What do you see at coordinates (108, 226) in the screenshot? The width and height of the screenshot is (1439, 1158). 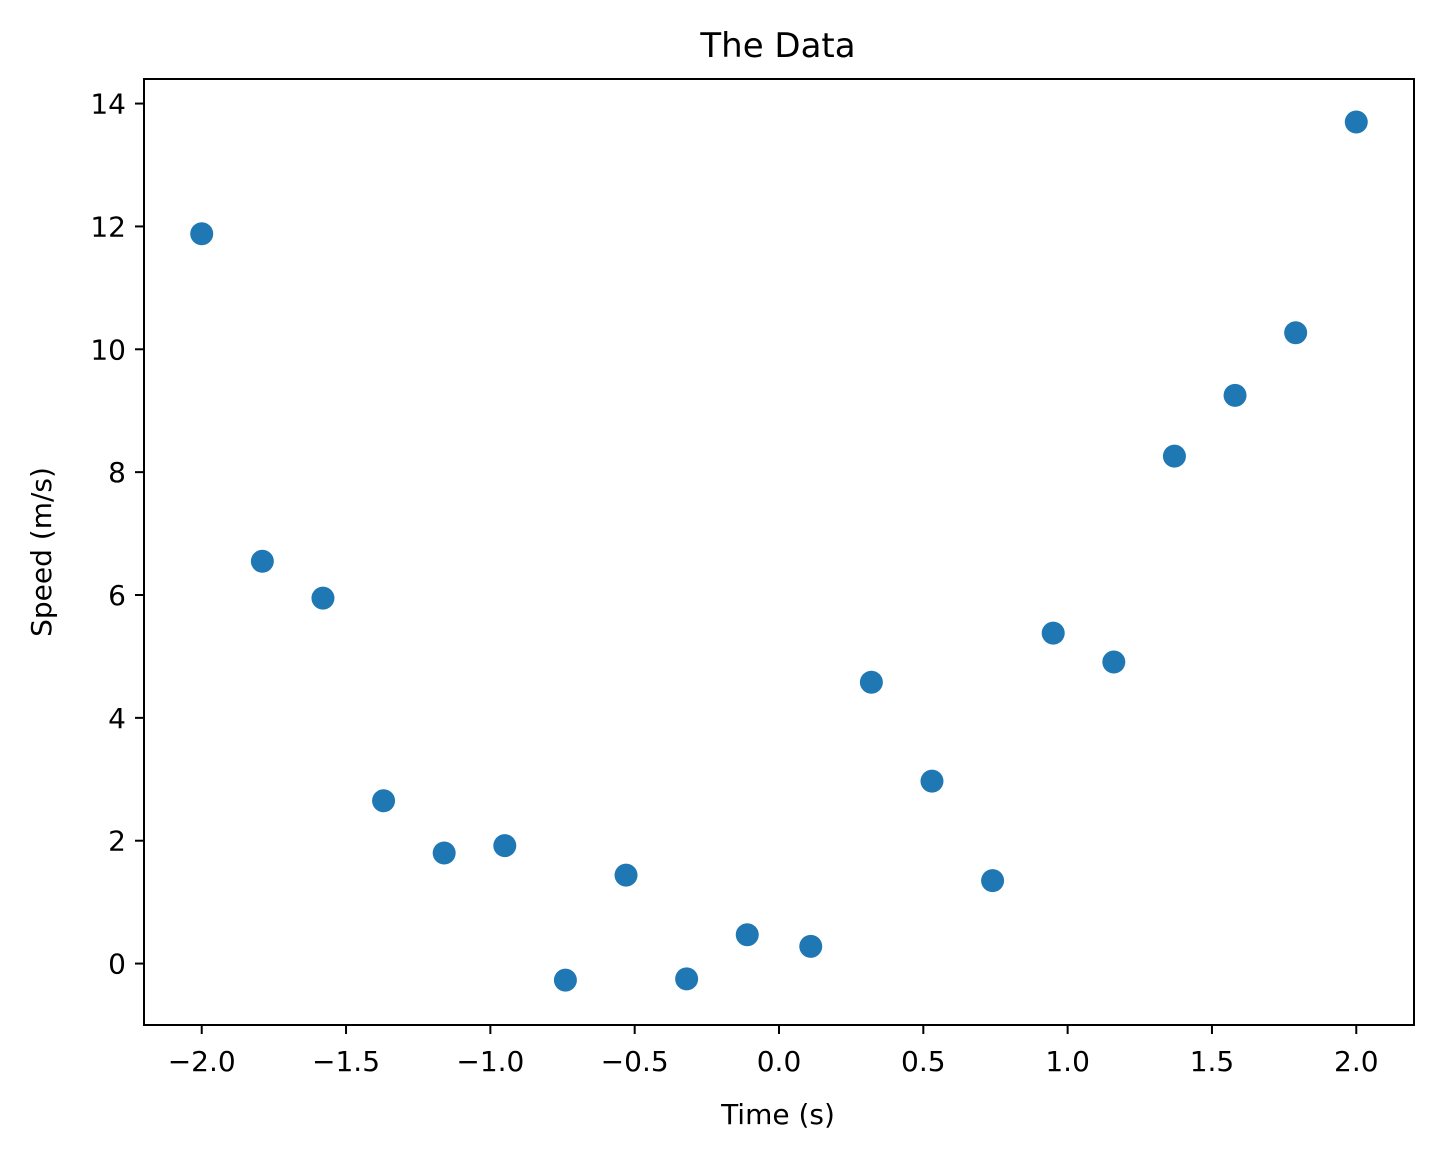 I see `y-tick-label: 12` at bounding box center [108, 226].